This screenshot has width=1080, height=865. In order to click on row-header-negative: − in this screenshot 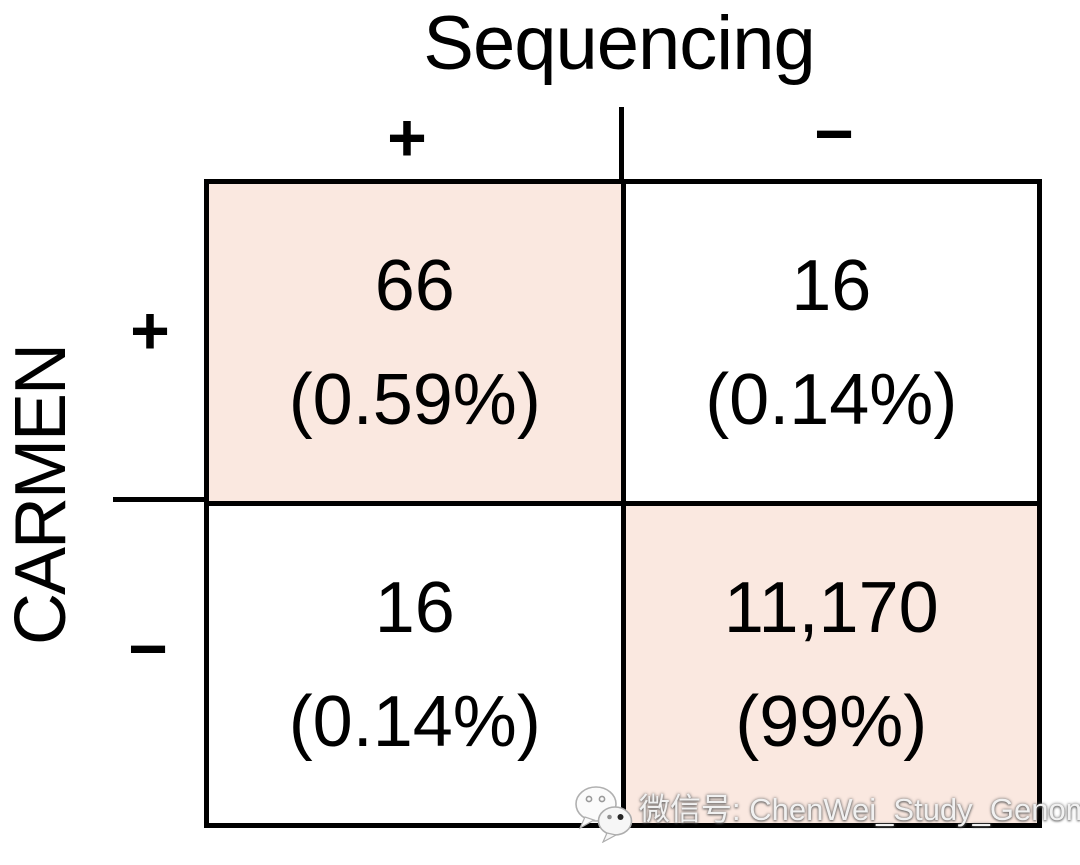, I will do `click(148, 649)`.